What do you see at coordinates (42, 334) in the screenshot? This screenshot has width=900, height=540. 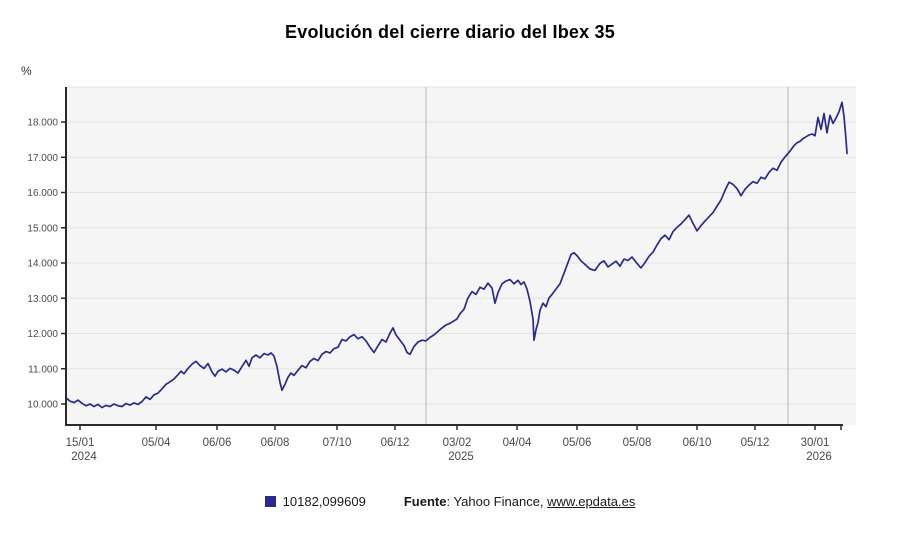 I see `y-tick-label: 12.000` at bounding box center [42, 334].